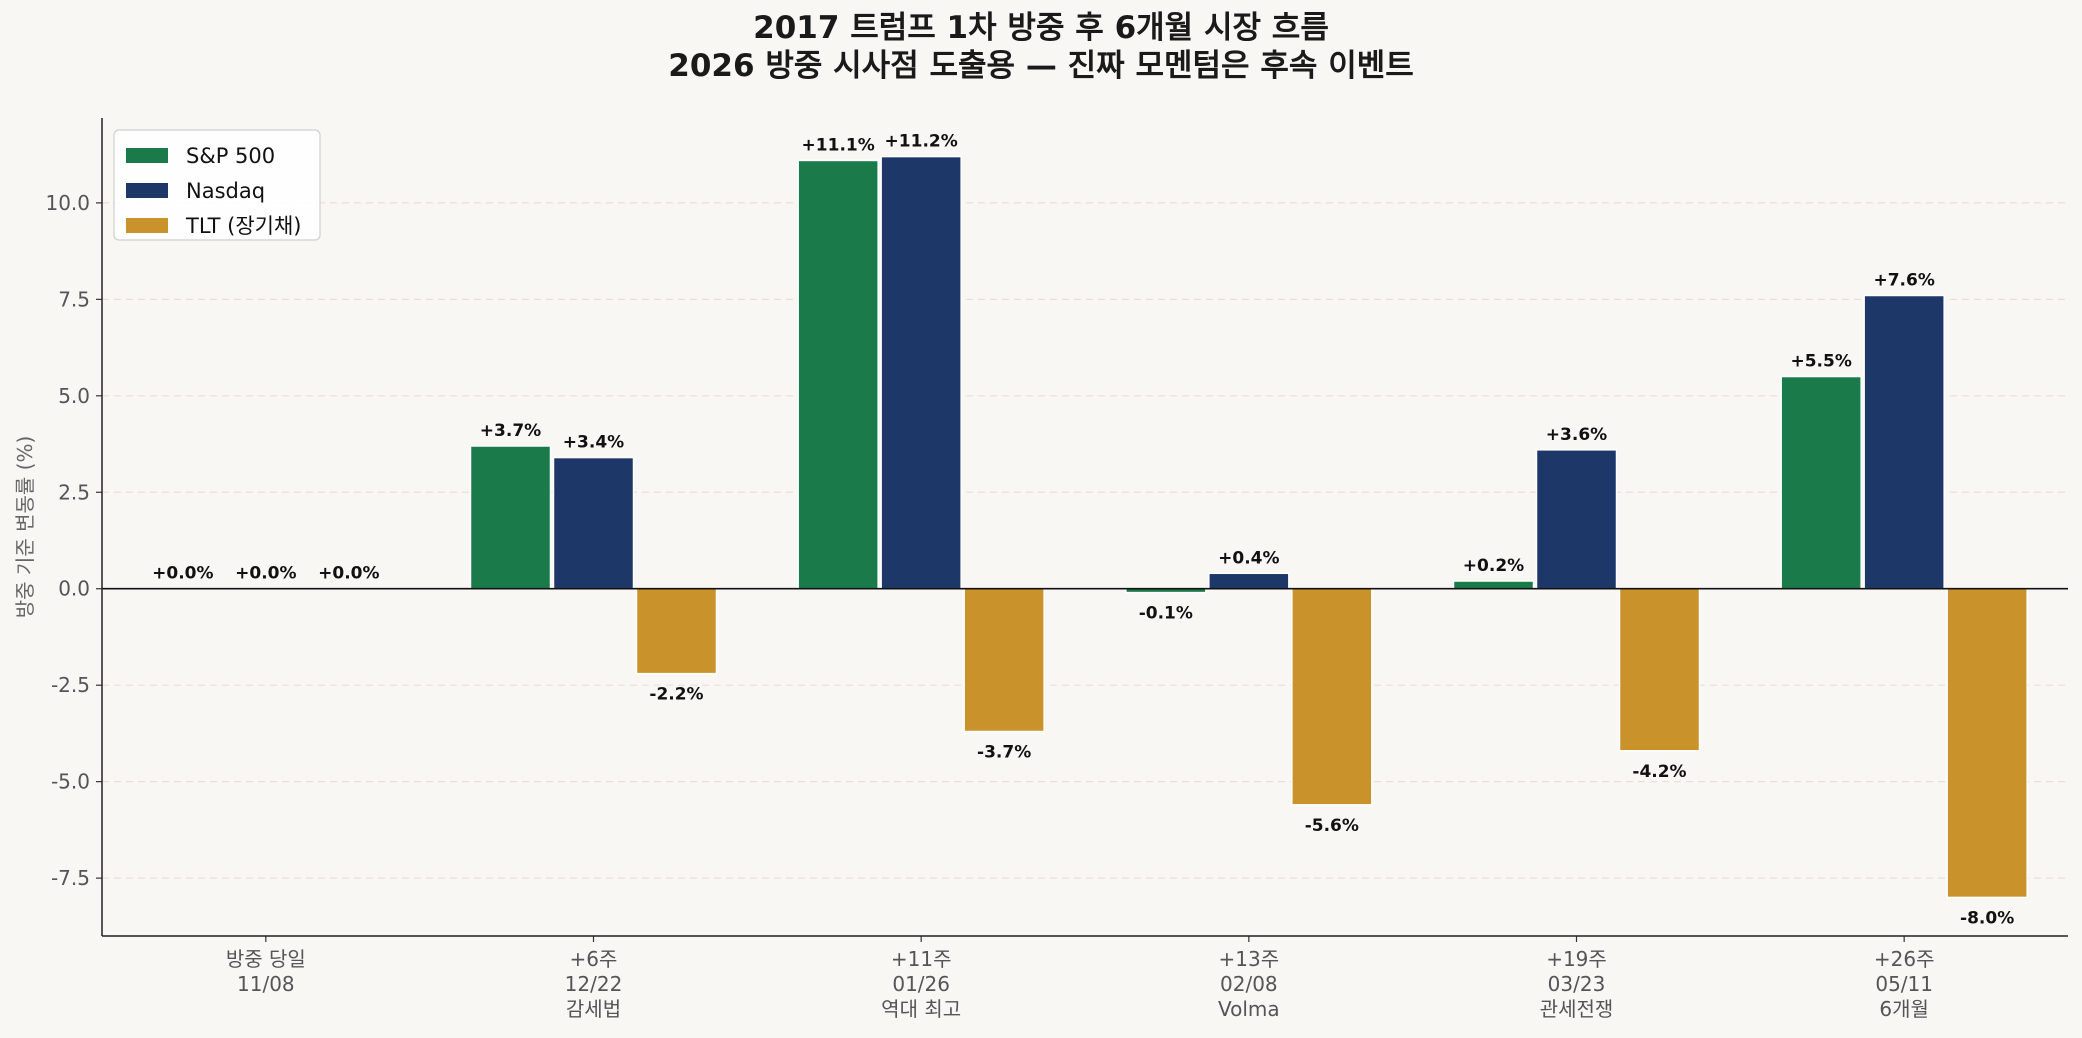  Describe the element at coordinates (1577, 984) in the screenshot. I see `x-tick-label: 03/23` at that location.